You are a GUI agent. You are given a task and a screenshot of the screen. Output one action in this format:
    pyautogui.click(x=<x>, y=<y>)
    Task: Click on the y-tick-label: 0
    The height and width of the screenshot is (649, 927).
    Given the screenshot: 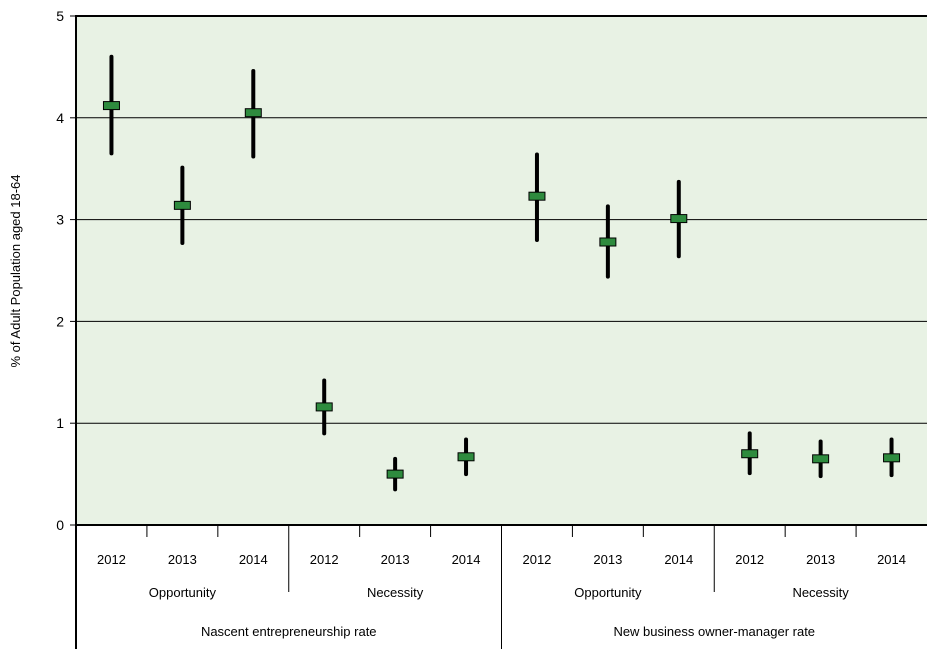 What is the action you would take?
    pyautogui.click(x=60, y=525)
    